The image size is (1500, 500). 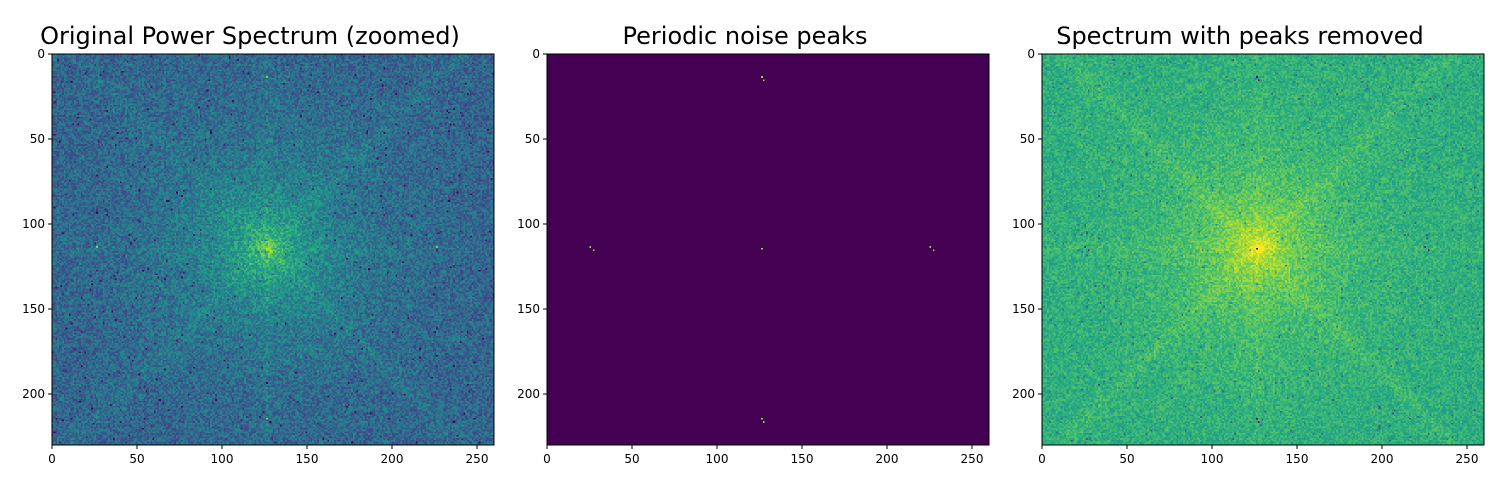 What do you see at coordinates (1240, 36) in the screenshot?
I see `chart-title: Spectrum with peaks removed` at bounding box center [1240, 36].